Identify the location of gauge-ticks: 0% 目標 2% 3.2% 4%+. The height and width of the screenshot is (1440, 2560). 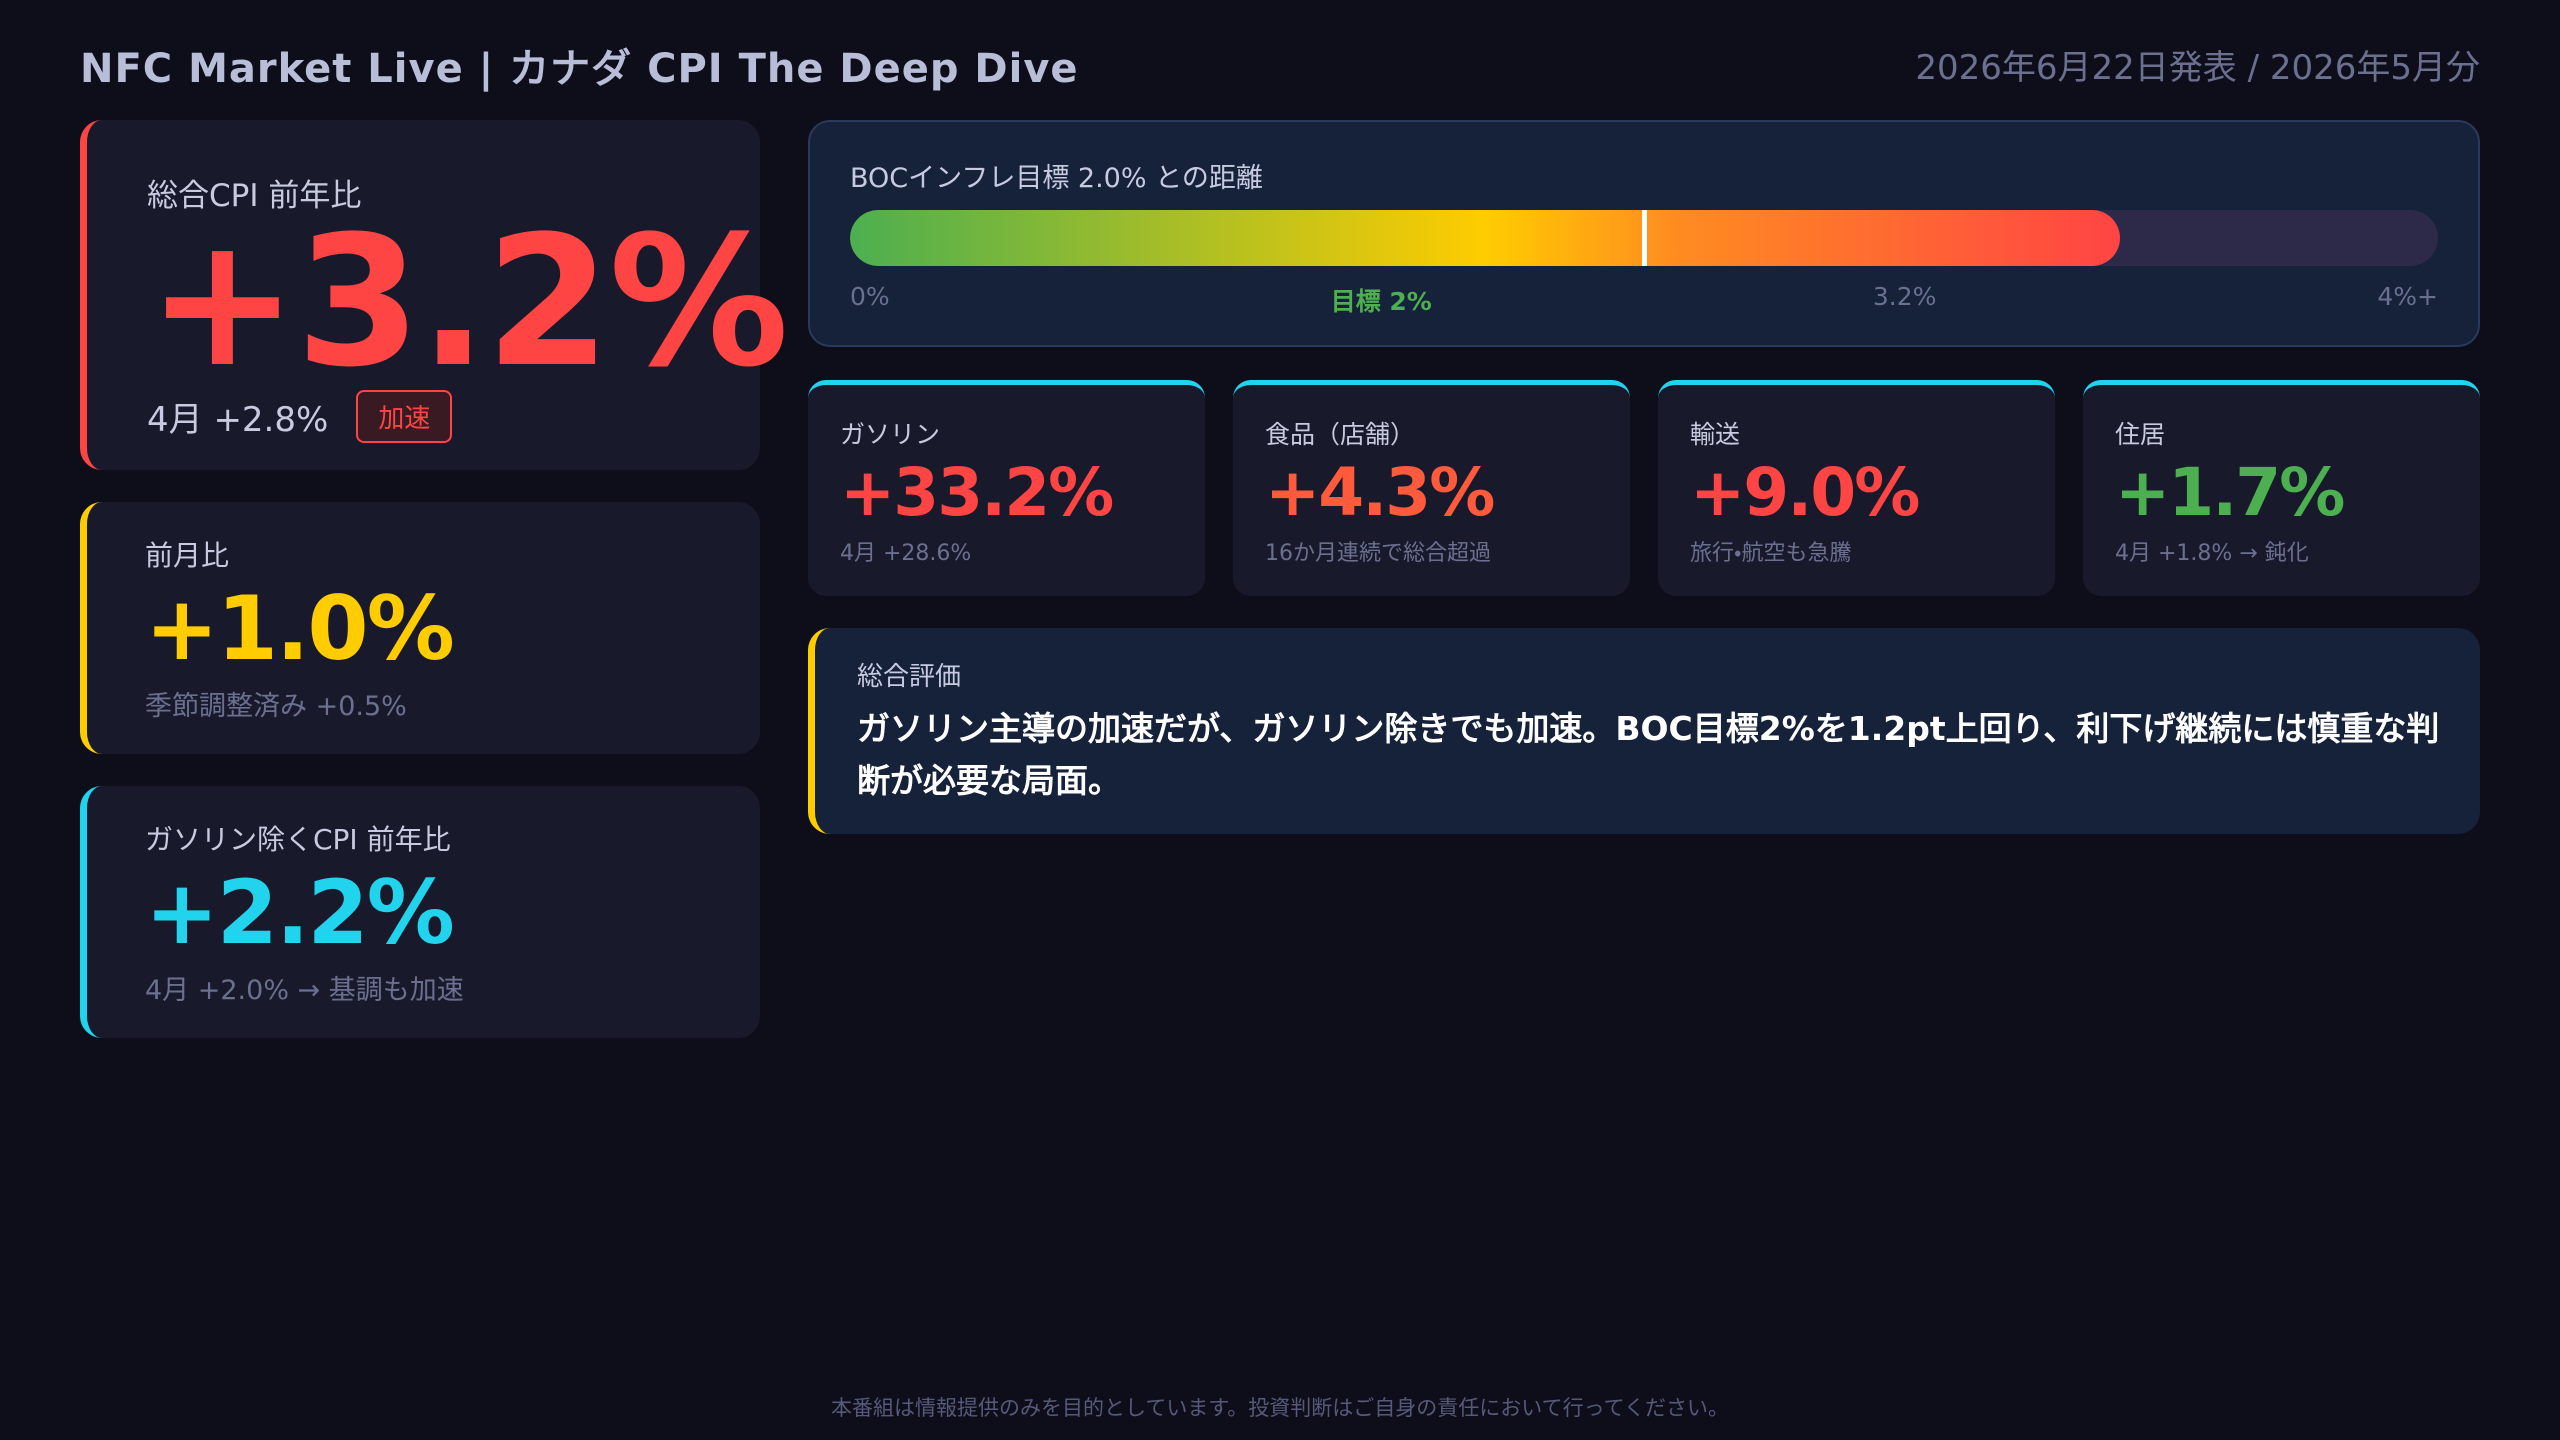
(1644, 300).